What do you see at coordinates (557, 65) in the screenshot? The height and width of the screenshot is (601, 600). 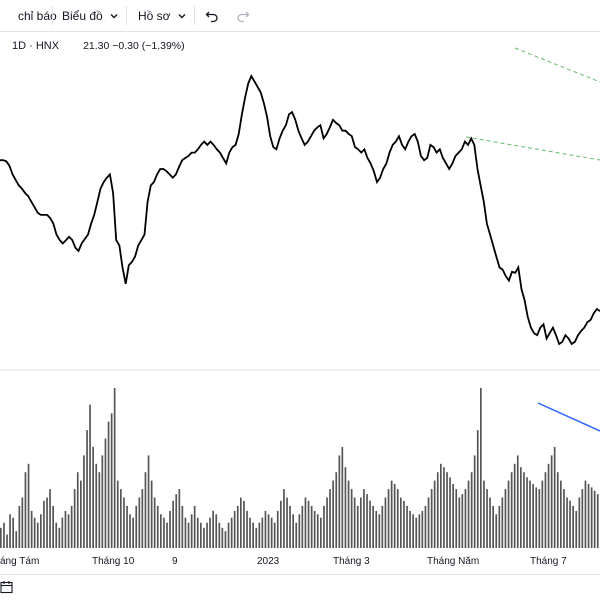 I see `dashed-trendline-upper` at bounding box center [557, 65].